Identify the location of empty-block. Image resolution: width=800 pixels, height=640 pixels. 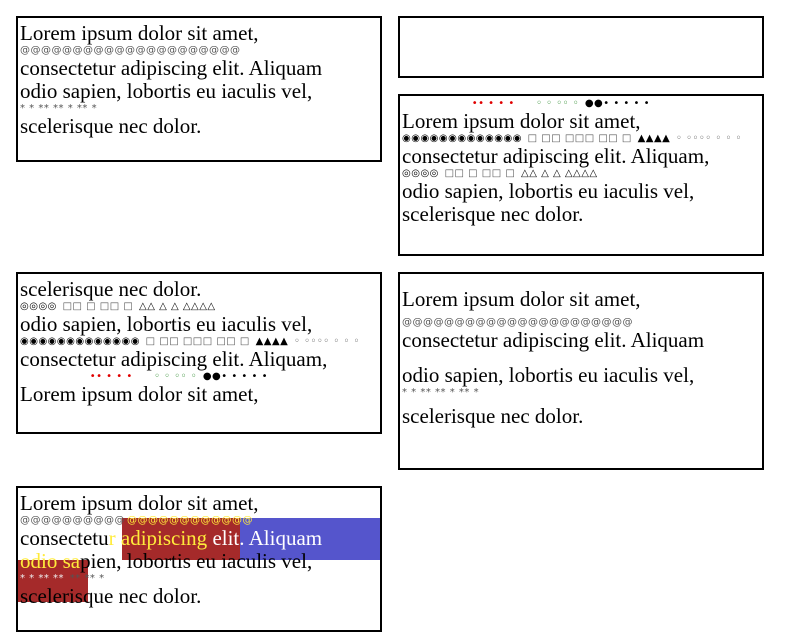
(581, 47).